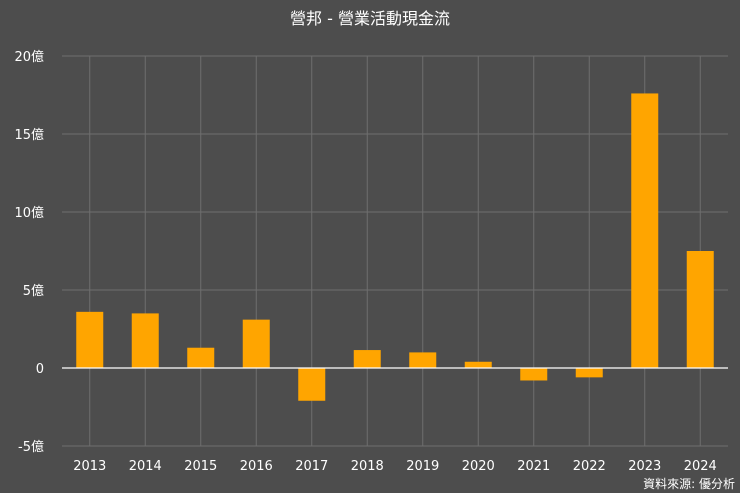 The image size is (740, 493). What do you see at coordinates (311, 466) in the screenshot?
I see `x-tick-label: 2017` at bounding box center [311, 466].